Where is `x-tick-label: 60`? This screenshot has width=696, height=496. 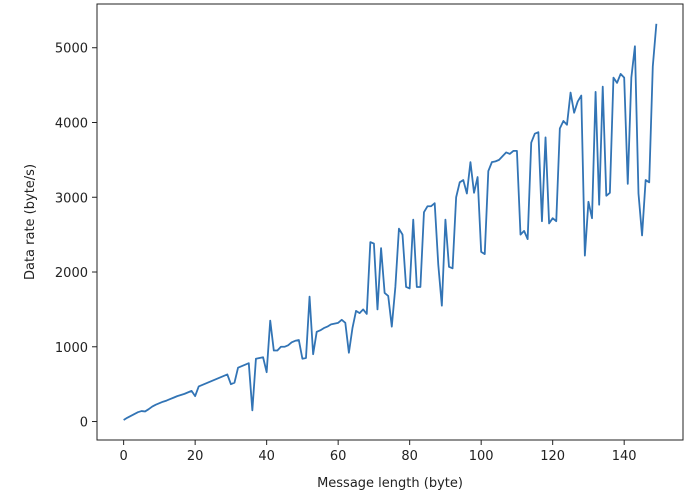
x-tick-label: 60 is located at coordinates (338, 456).